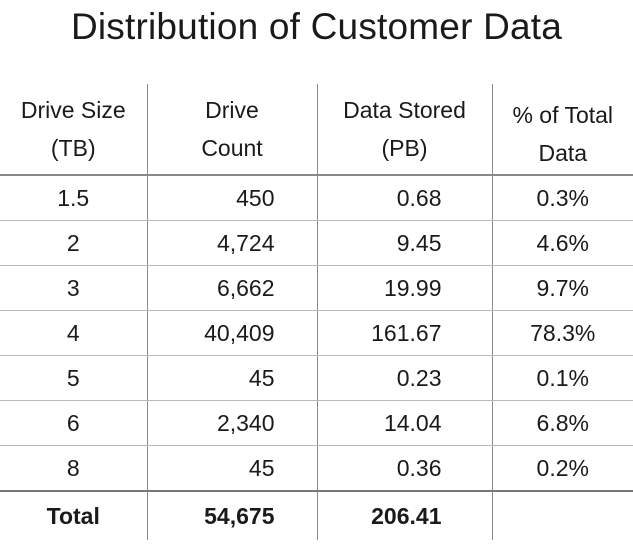 The width and height of the screenshot is (633, 547). I want to click on header-drive-count-line2: Count, so click(232, 148).